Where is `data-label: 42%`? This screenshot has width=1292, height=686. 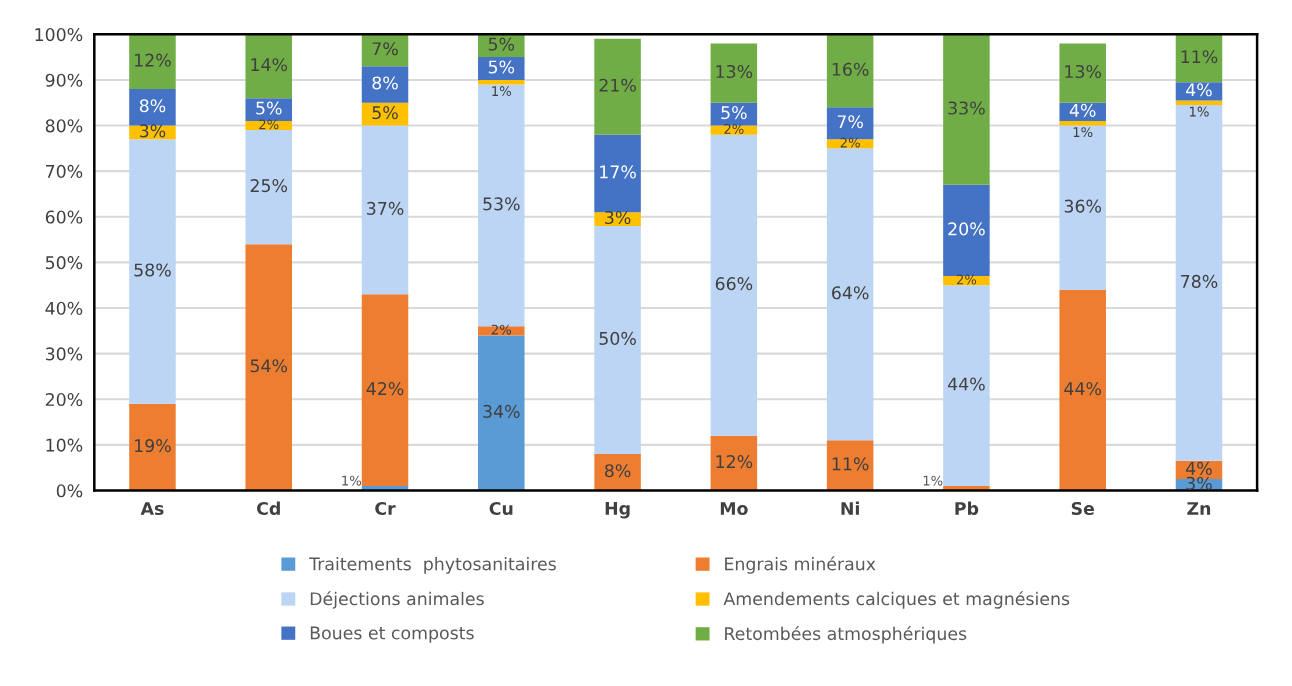
data-label: 42% is located at coordinates (385, 389).